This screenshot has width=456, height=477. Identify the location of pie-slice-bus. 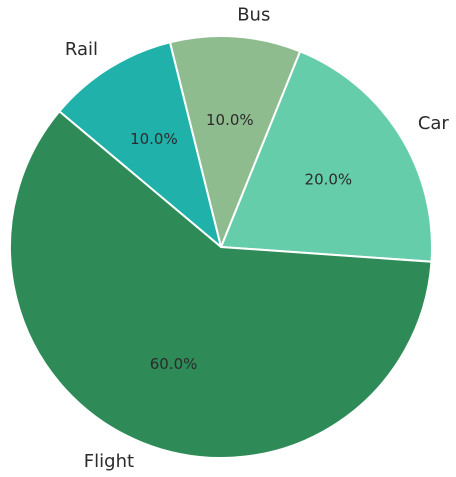
(235, 143).